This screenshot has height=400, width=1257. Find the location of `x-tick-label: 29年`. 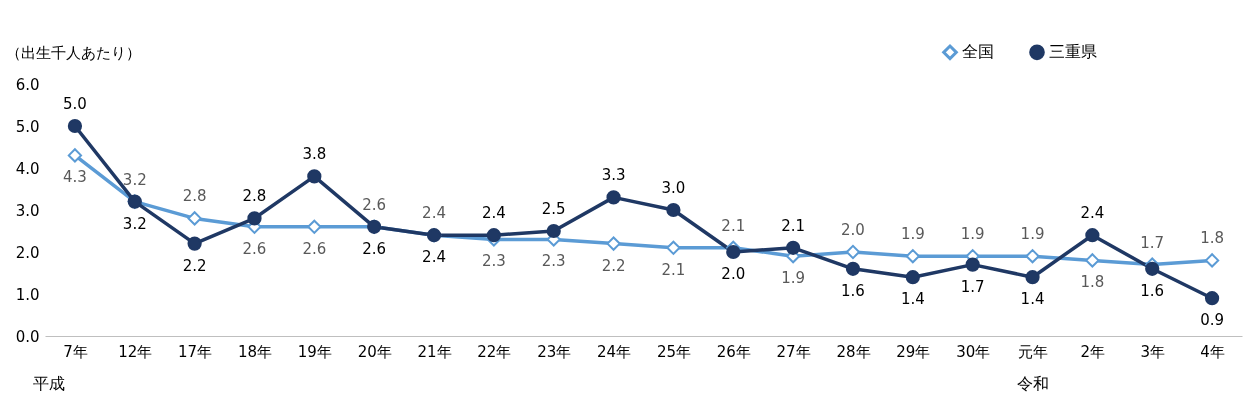

x-tick-label: 29年 is located at coordinates (913, 351).